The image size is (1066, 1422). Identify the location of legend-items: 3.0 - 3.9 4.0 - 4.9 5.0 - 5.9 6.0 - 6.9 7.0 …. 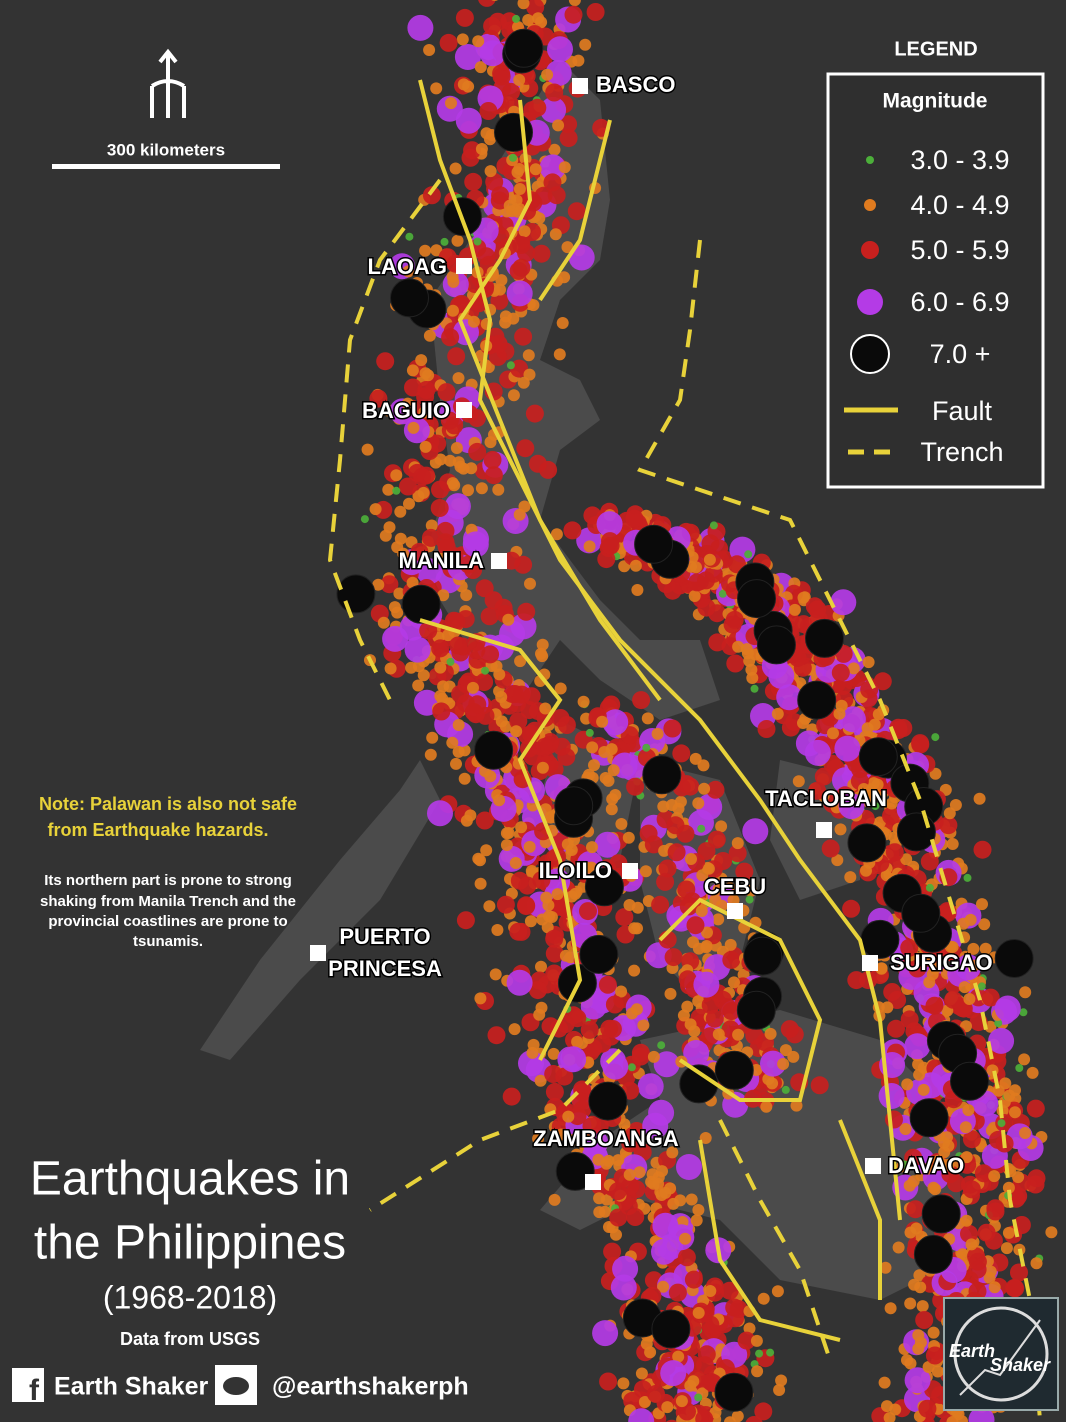
(930, 259).